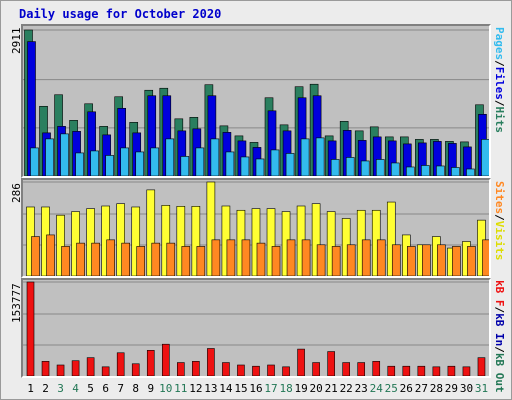  What do you see at coordinates (361, 388) in the screenshot?
I see `x-tick-label: 23` at bounding box center [361, 388].